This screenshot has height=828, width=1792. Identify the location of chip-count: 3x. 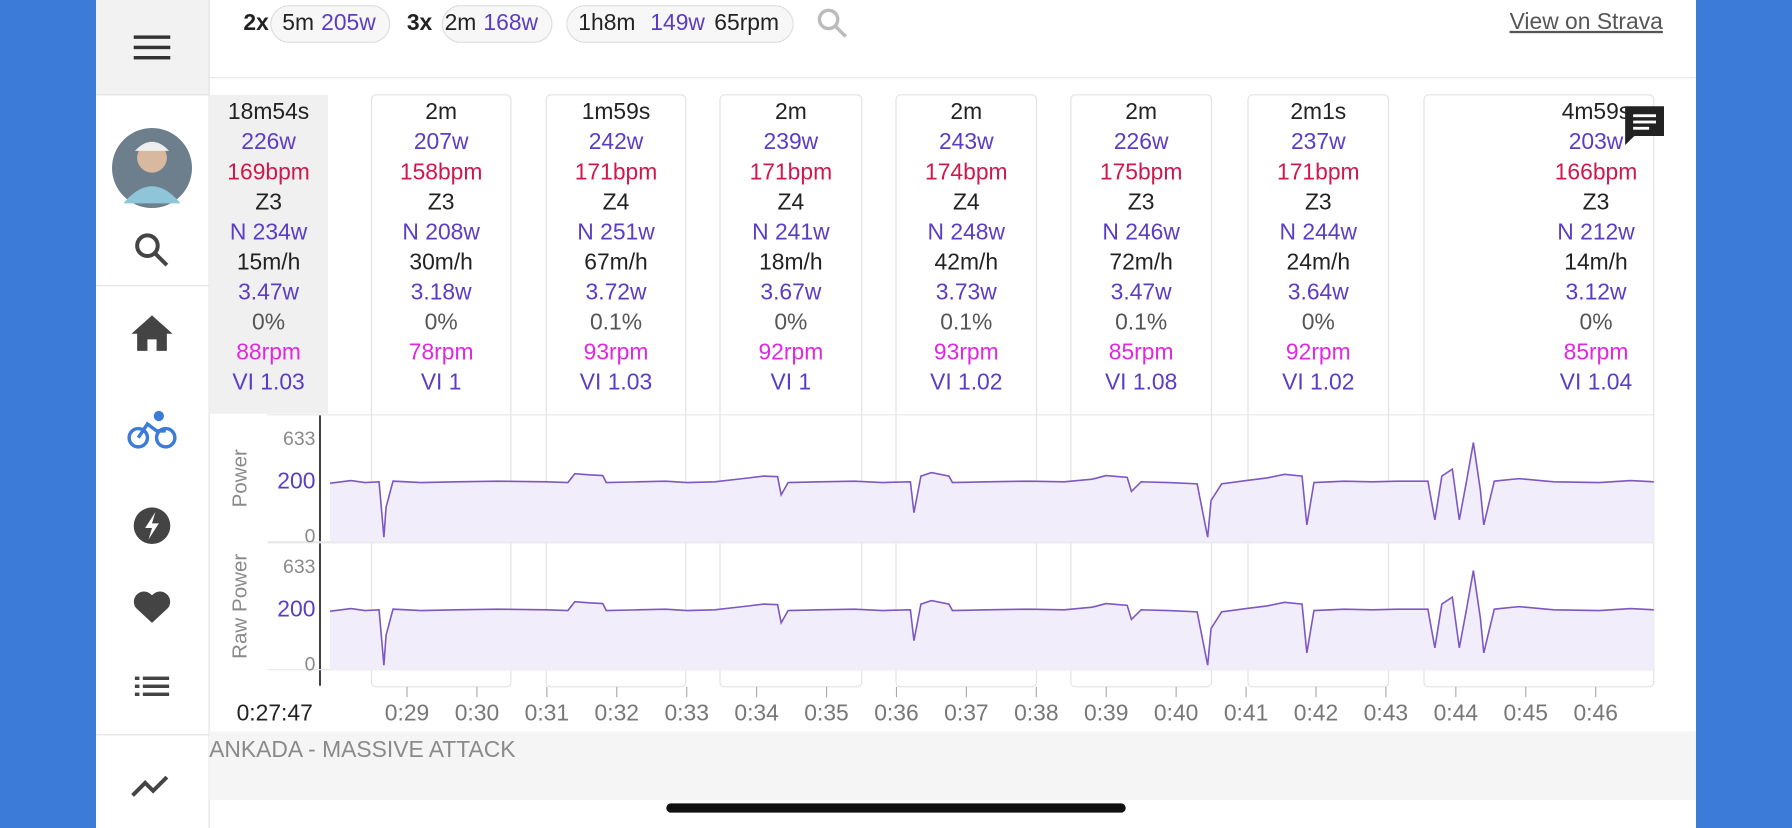
(420, 22).